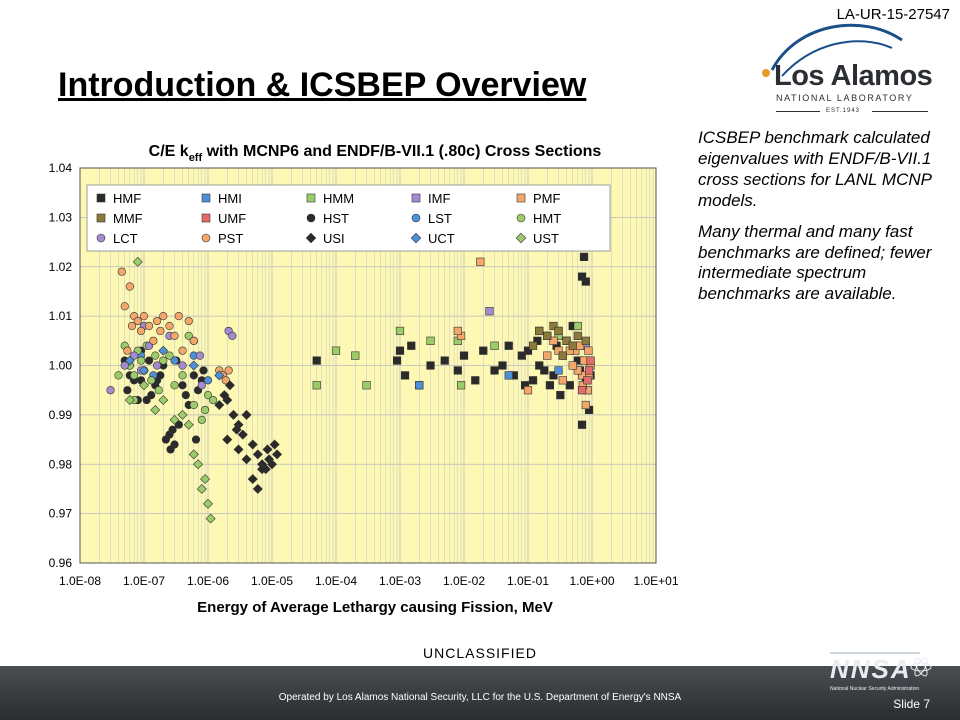 The height and width of the screenshot is (720, 960). Describe the element at coordinates (400, 581) in the screenshot. I see `x-tick-label: 1.0E-03` at that location.